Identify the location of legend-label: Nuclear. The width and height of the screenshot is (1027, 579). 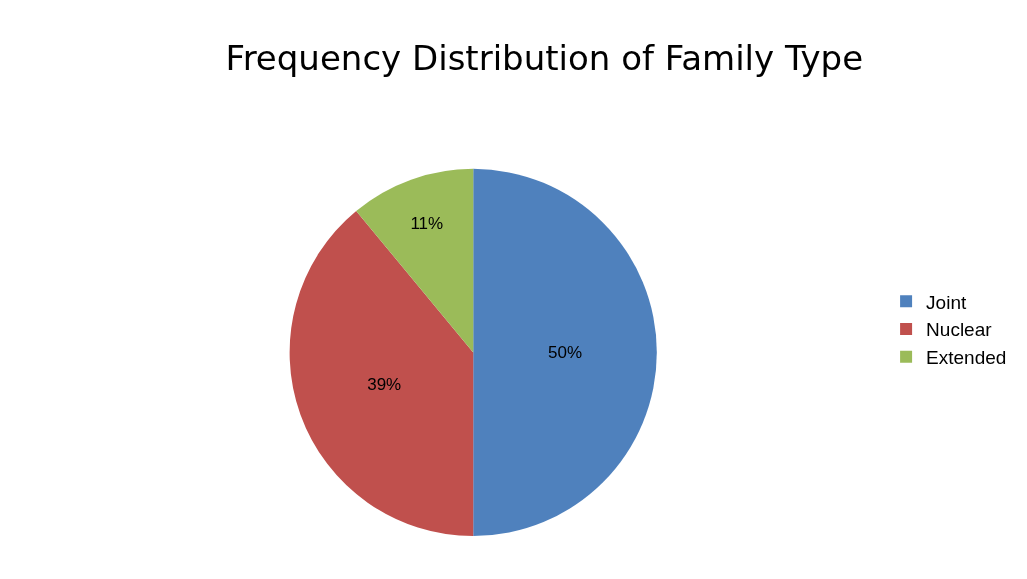
(959, 330).